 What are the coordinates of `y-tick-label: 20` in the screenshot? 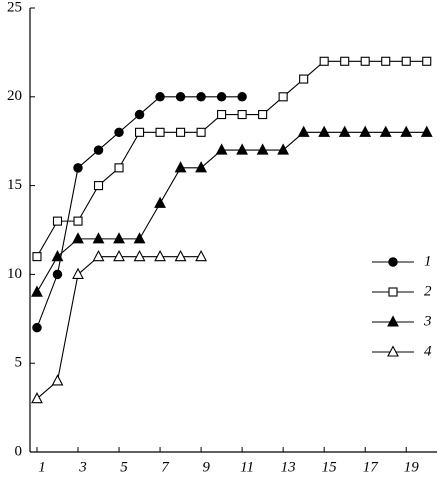 It's located at (14, 96).